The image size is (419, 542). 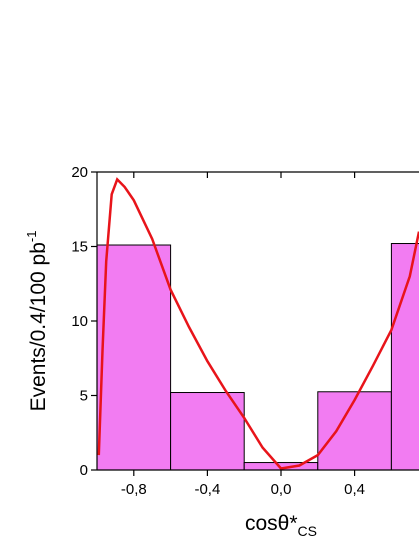 I want to click on y-tick-label: 15, so click(x=79, y=247).